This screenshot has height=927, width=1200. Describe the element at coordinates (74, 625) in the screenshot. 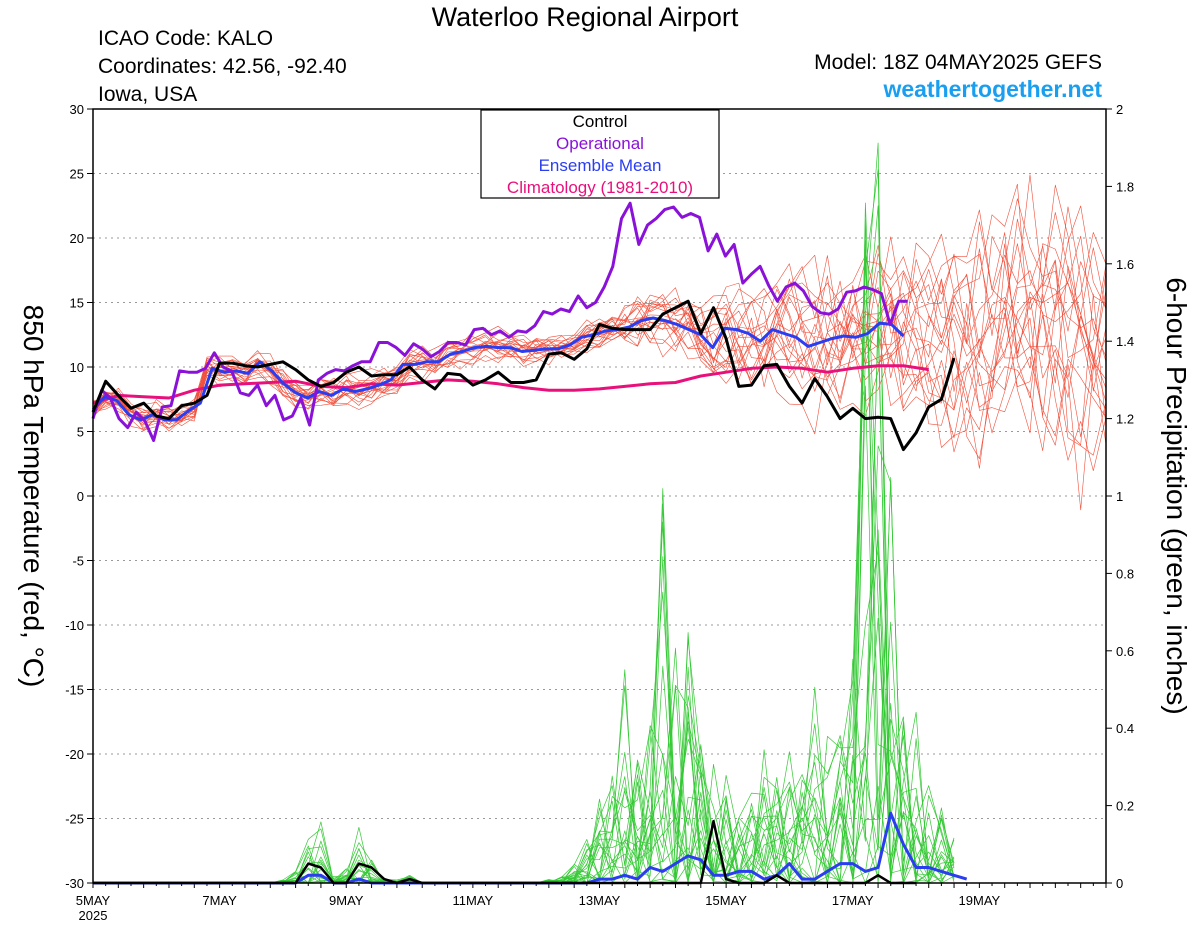

I see `y-tick-label: -10` at that location.